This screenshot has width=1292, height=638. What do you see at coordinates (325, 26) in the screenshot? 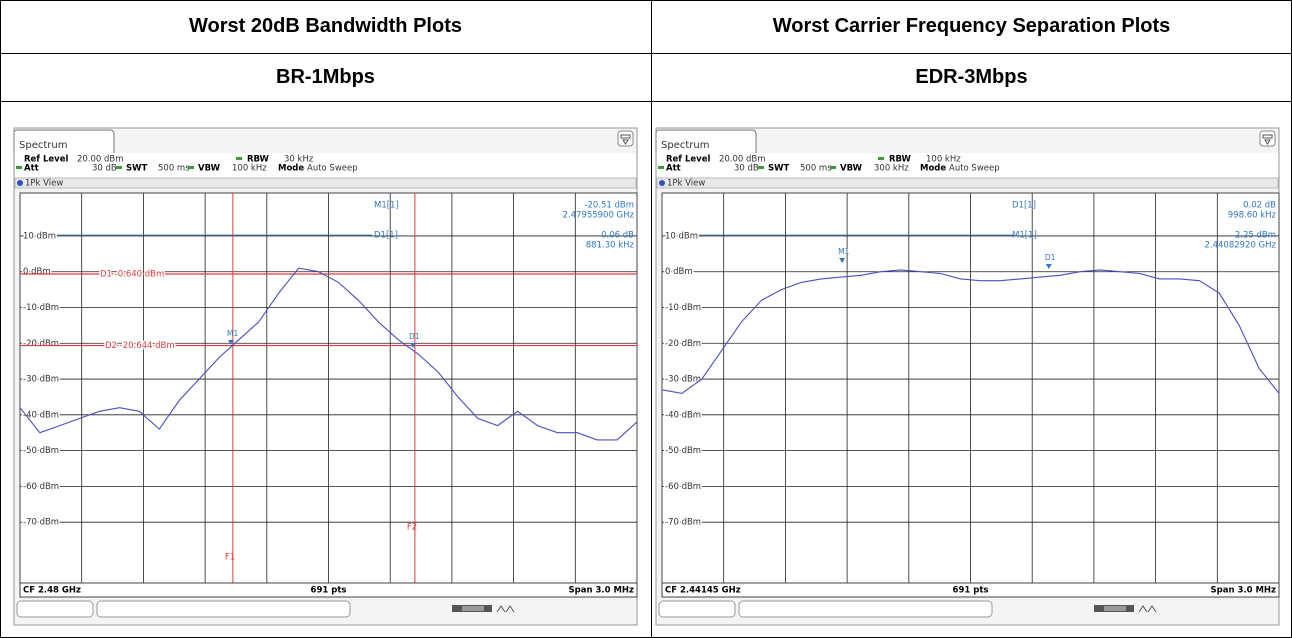
I see `header-cell: Worst 20dB Bandwidth Plots` at bounding box center [325, 26].